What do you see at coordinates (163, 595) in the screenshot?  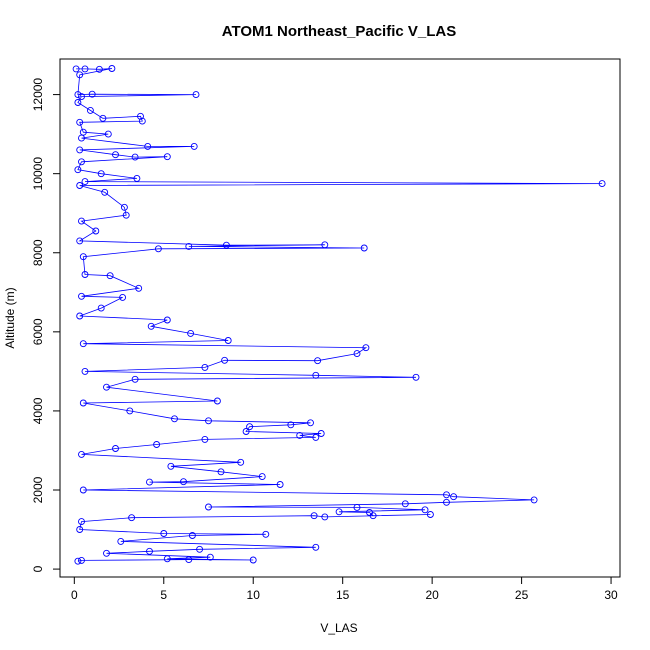 I see `x-tick-label: 5` at bounding box center [163, 595].